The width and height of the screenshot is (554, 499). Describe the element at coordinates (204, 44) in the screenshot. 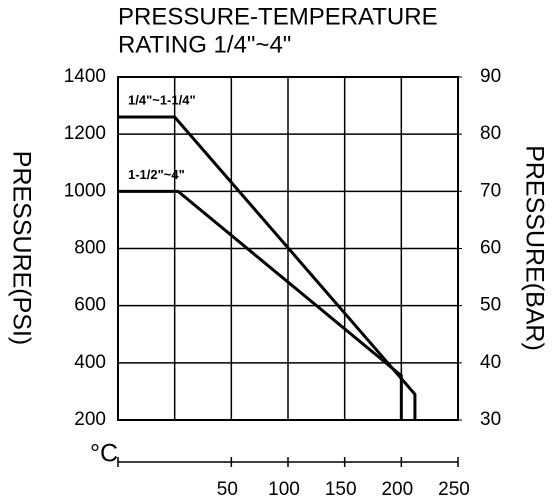

I see `chart-title: RATING 1/4"~4"` at that location.